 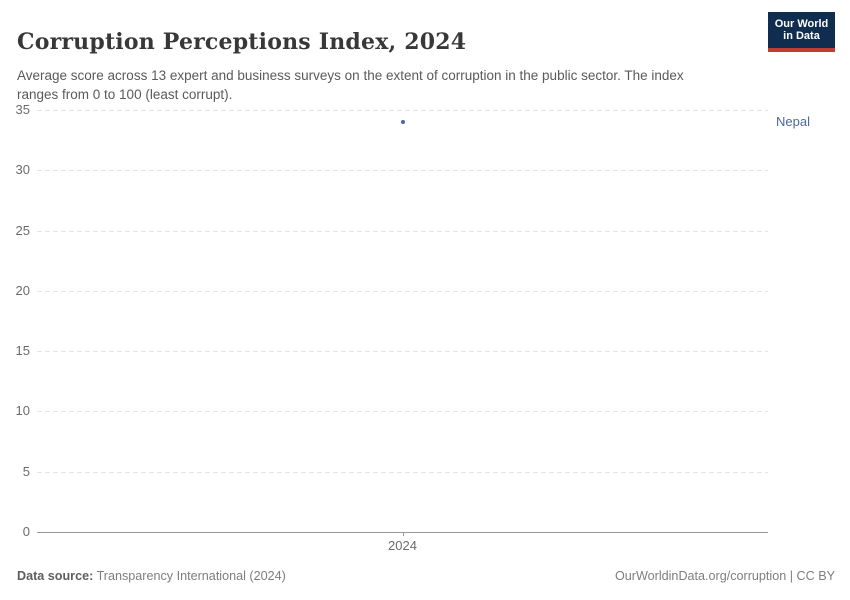 What do you see at coordinates (242, 41) in the screenshot?
I see `chart-title: Corruption Perceptions Index, 2024` at bounding box center [242, 41].